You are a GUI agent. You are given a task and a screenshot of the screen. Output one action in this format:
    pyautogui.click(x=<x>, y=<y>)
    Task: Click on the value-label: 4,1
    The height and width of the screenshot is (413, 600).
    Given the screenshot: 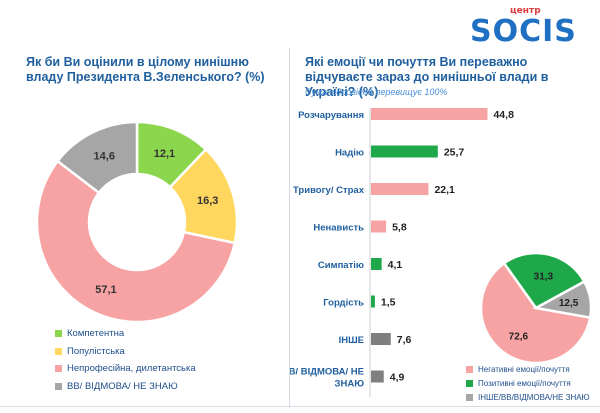 What is the action you would take?
    pyautogui.click(x=395, y=265)
    